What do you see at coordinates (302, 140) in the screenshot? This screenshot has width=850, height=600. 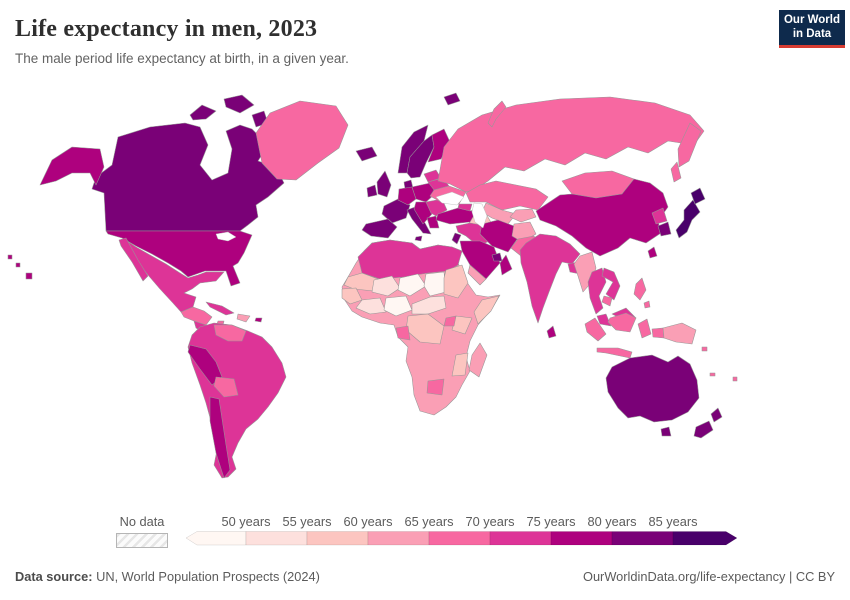 I see `region-greenland` at bounding box center [302, 140].